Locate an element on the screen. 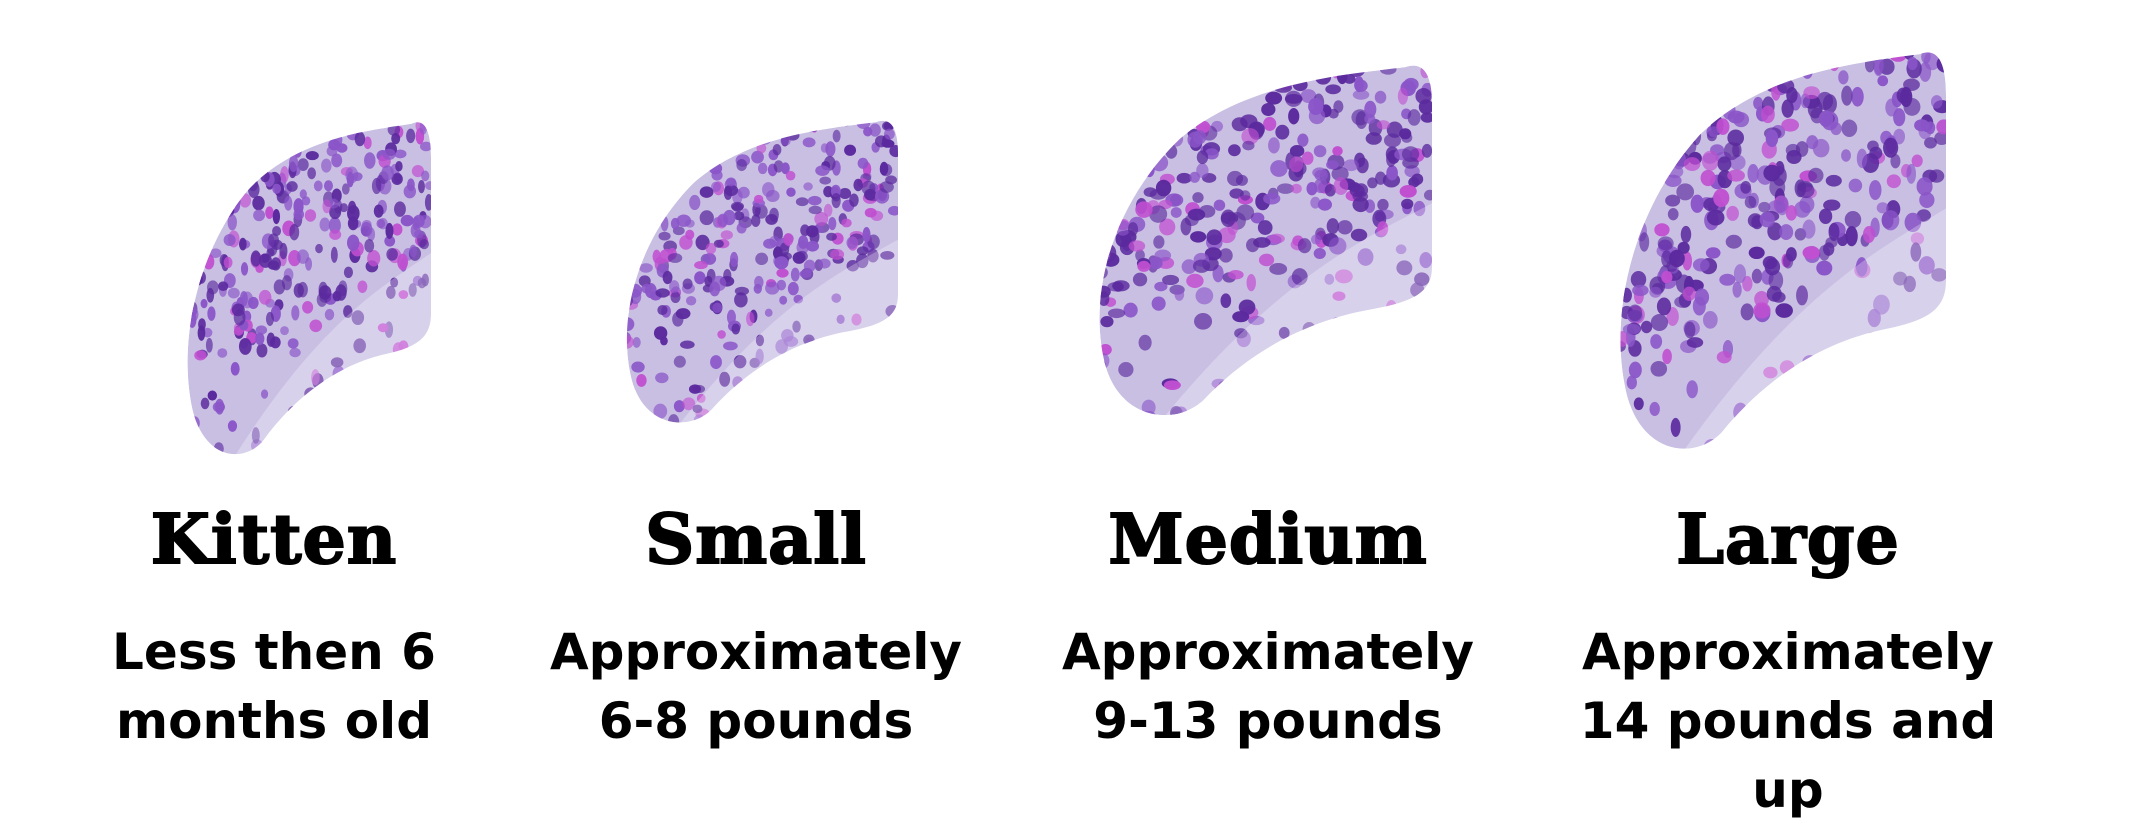 The image size is (2138, 839). kitten-size: Kitten Less then 6 months old is located at coordinates (274, 627).